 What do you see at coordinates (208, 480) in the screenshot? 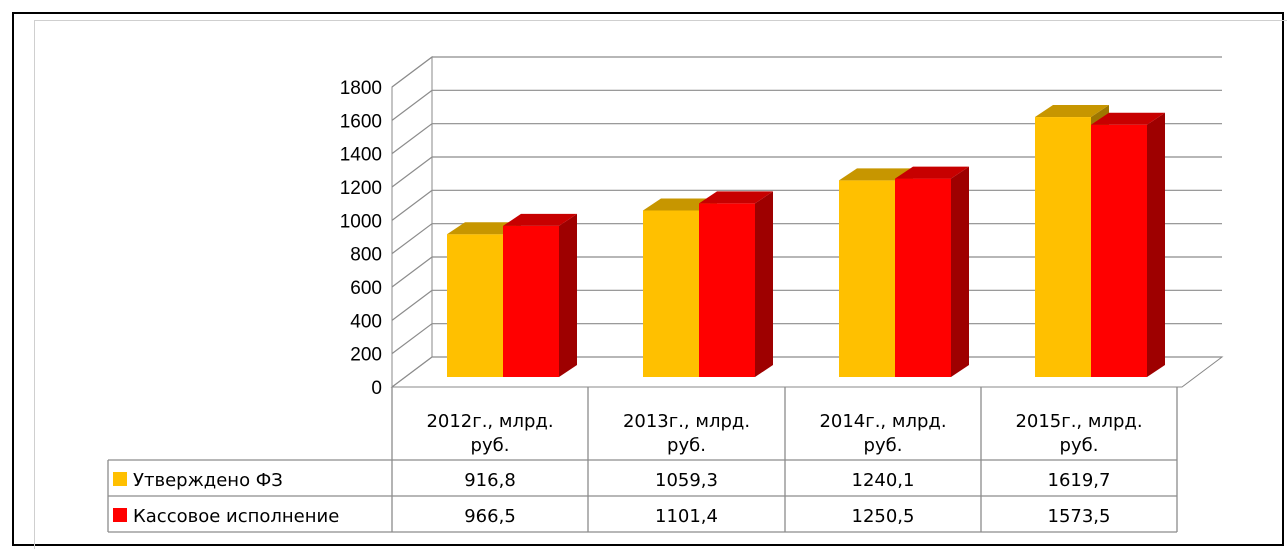
I see `legend-entry: Утверждено ФЗ` at bounding box center [208, 480].